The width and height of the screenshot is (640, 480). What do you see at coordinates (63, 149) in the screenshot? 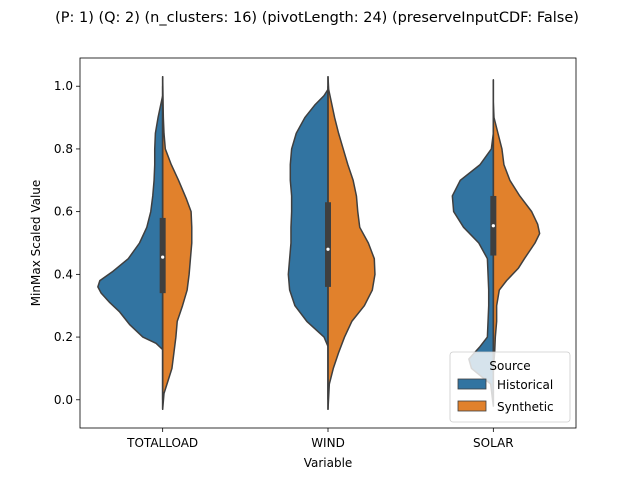
I see `y-tick-label: 0.8` at bounding box center [63, 149].